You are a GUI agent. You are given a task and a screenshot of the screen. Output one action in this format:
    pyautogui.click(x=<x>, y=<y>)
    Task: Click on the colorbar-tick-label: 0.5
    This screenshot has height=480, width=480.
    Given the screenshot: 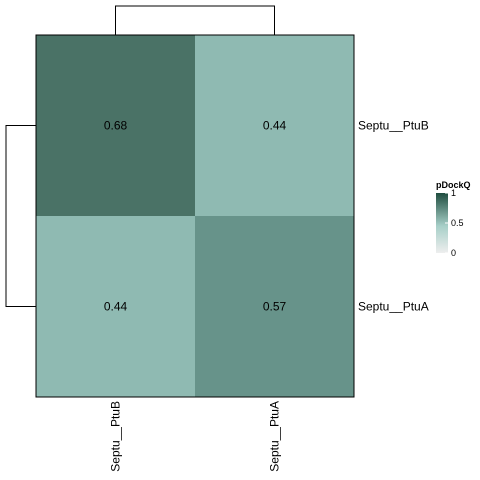 What is the action you would take?
    pyautogui.click(x=457, y=223)
    